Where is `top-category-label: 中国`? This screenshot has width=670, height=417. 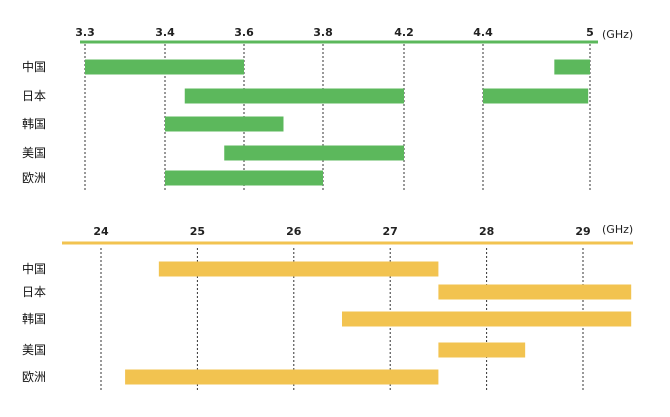
top-category-label: 中国 is located at coordinates (34, 66).